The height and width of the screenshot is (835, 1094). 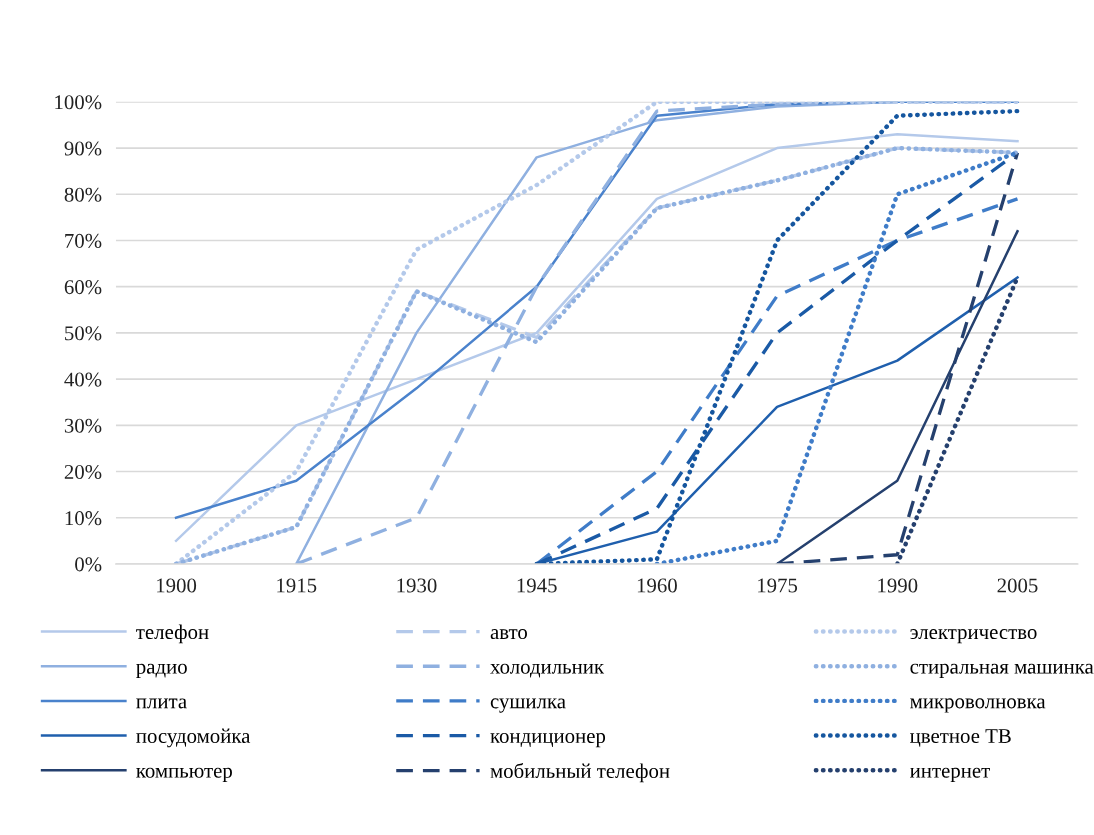 What do you see at coordinates (83, 472) in the screenshot?
I see `y-tick-label: 20%` at bounding box center [83, 472].